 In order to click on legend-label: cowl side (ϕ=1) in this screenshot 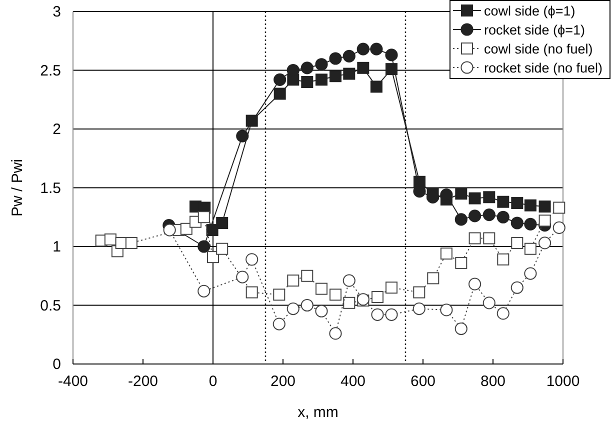, I will do `click(530, 11)`.